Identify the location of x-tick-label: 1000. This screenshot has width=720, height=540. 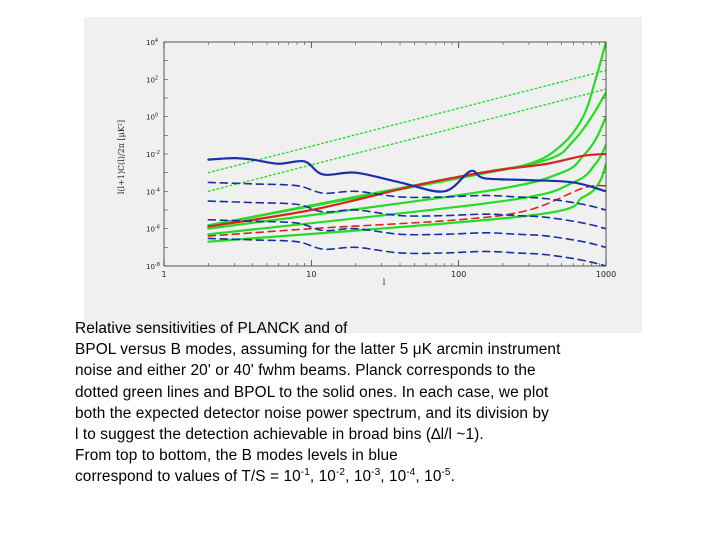
(606, 274).